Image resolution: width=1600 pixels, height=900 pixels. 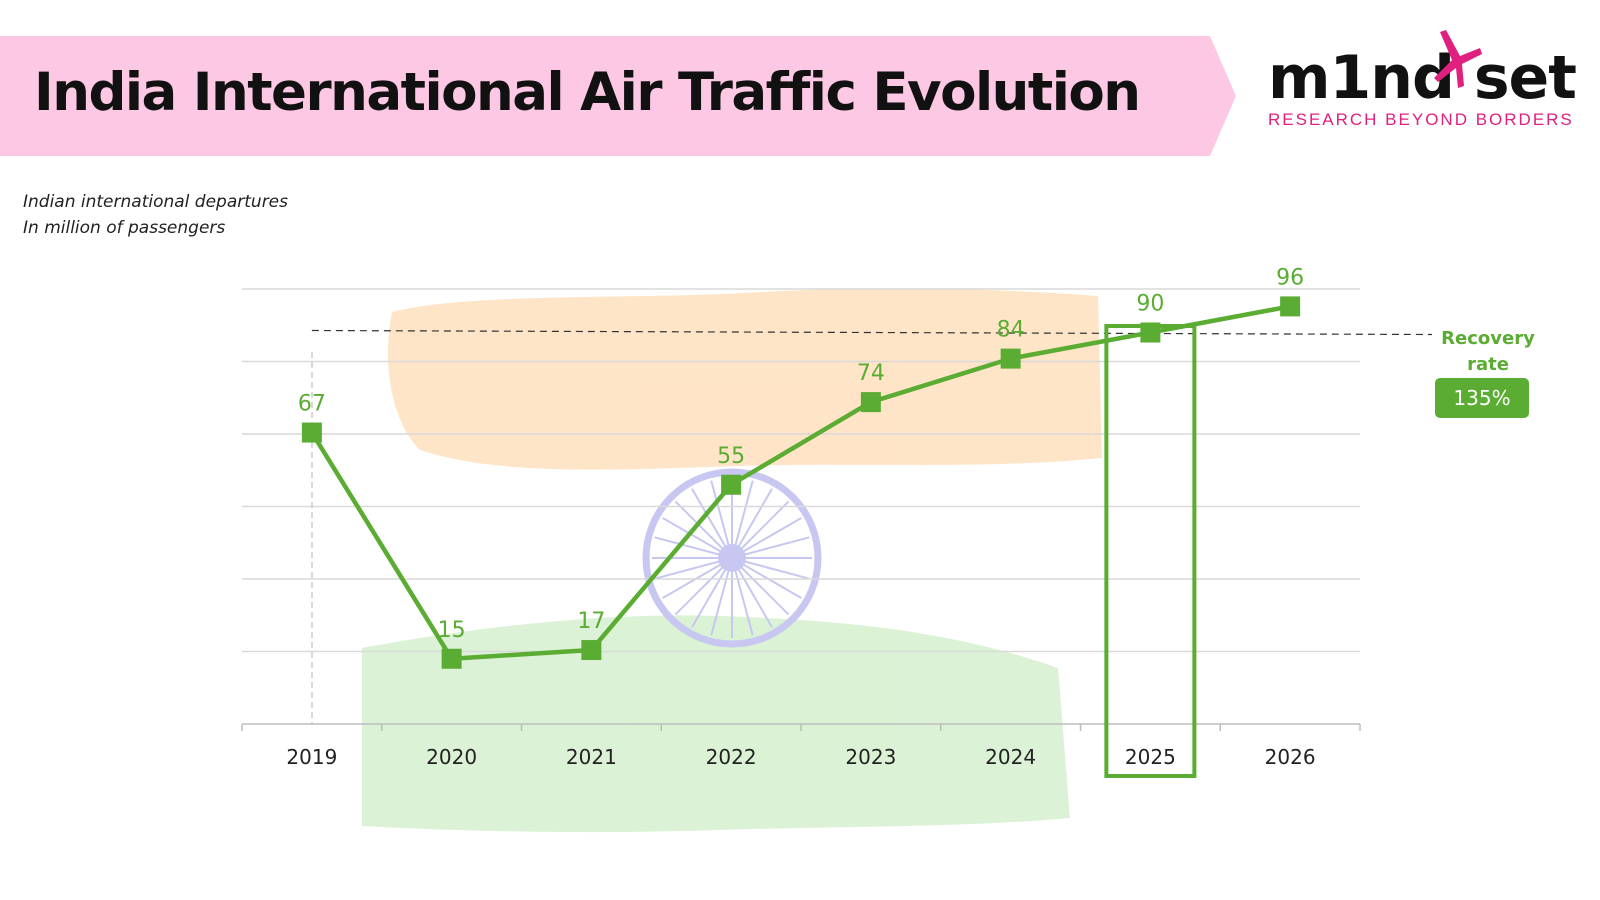 I want to click on data-point-2021, so click(x=591, y=650).